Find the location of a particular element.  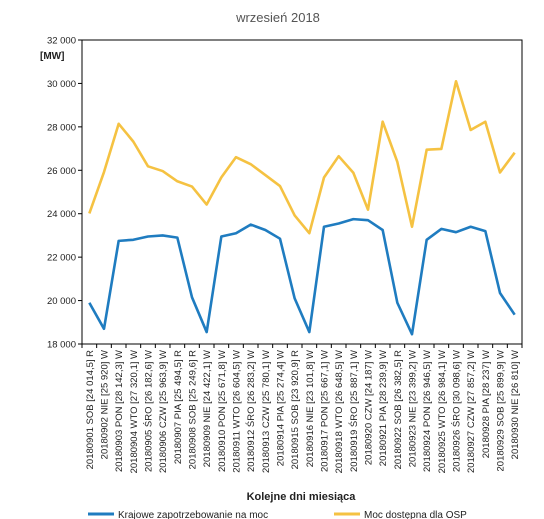

y-tick-label: 26 000 is located at coordinates (61, 171).